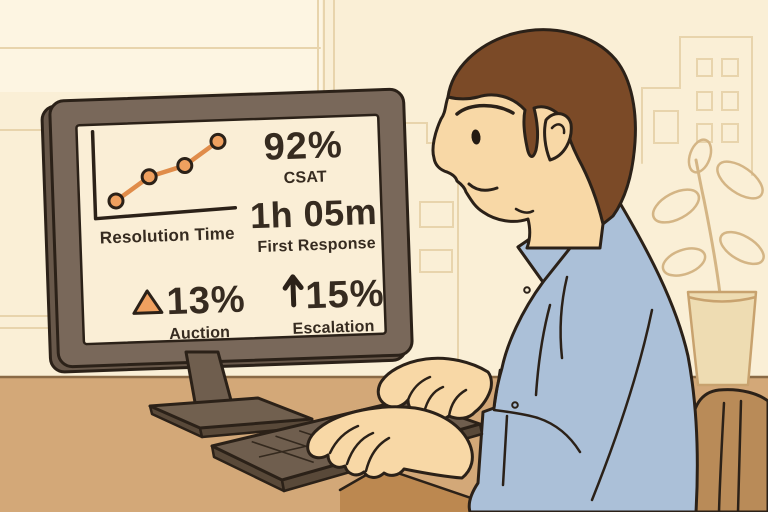 The image size is (768, 512). I want to click on metric-label: Auction, so click(200, 333).